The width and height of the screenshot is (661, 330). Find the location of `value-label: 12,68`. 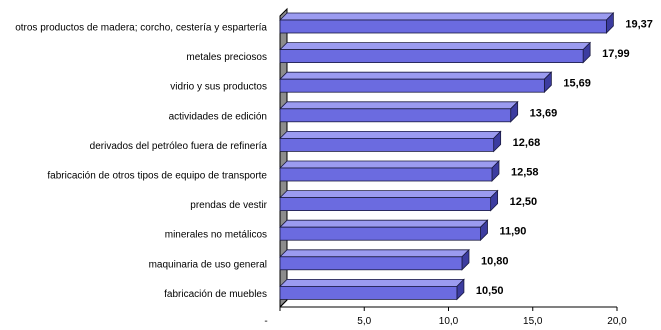

value-label: 12,68 is located at coordinates (527, 143).